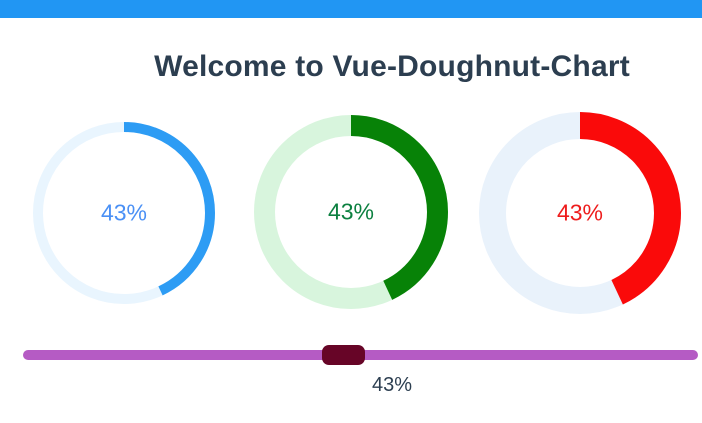 This screenshot has width=702, height=423. I want to click on slider-thumb, so click(343, 355).